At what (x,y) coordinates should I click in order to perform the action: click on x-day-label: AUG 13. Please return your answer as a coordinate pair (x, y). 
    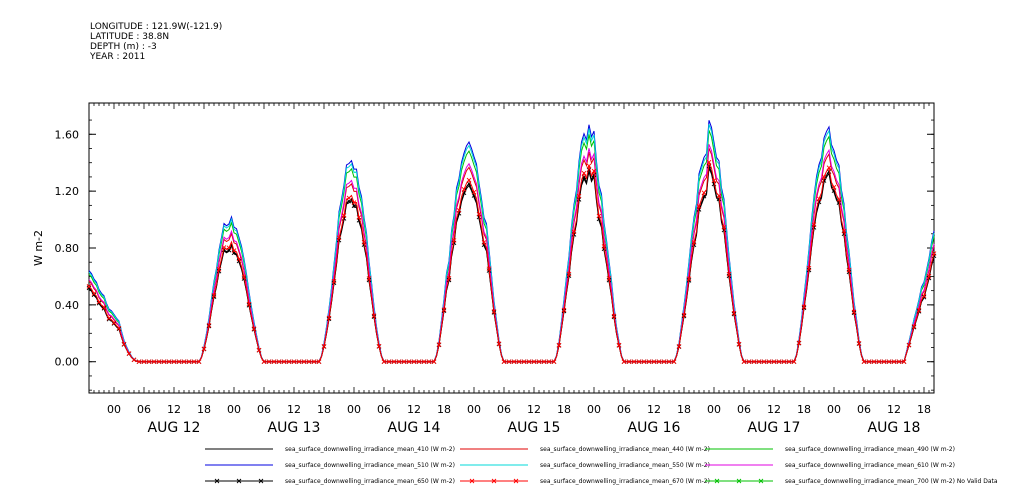
    Looking at the image, I should click on (294, 428).